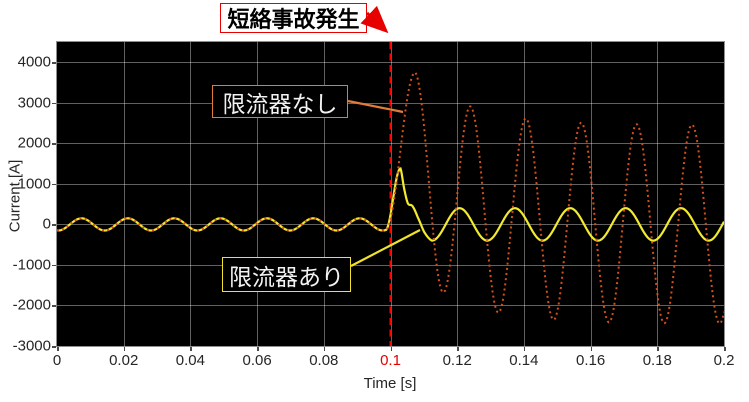 The width and height of the screenshot is (749, 402). I want to click on y-axis-label: Current [A], so click(15, 196).